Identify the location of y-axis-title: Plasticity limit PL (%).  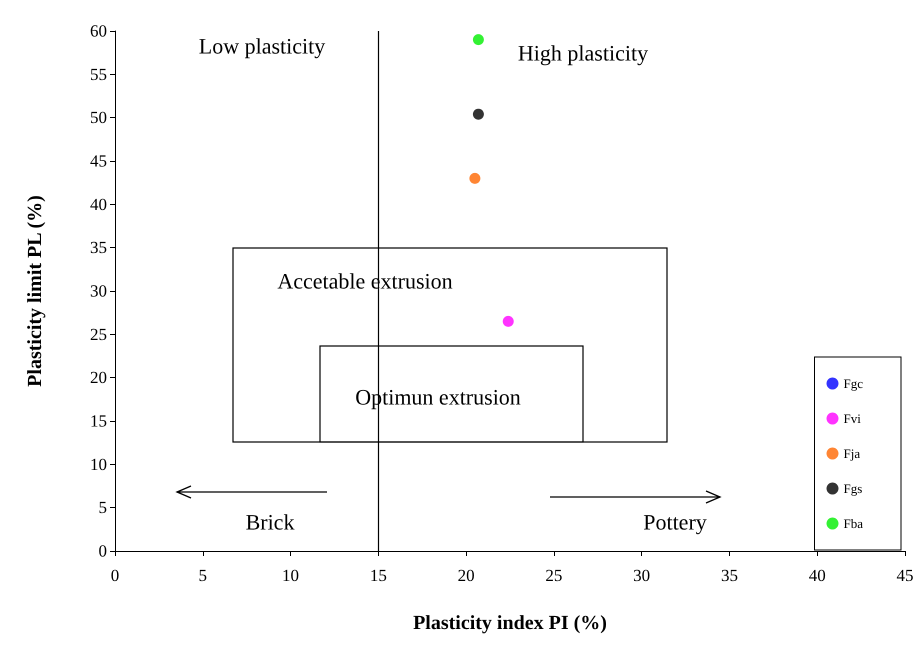
(35, 291).